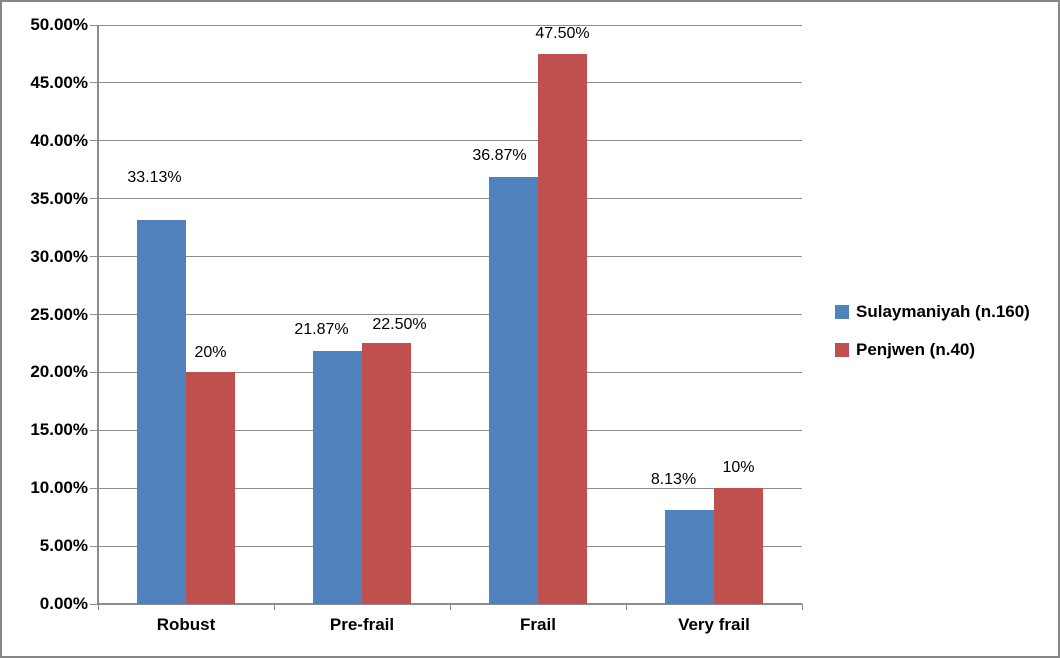 The width and height of the screenshot is (1060, 658). Describe the element at coordinates (63, 603) in the screenshot. I see `y-axis-tick-label: 0.00%` at that location.